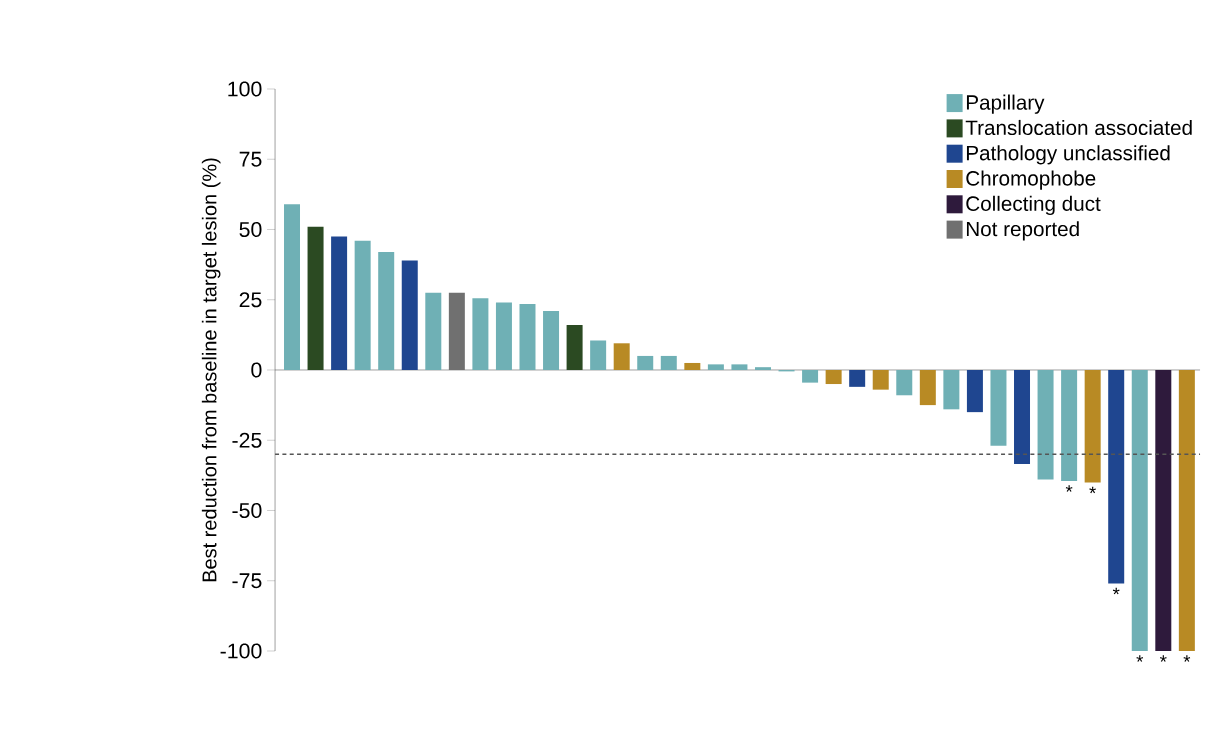 The height and width of the screenshot is (735, 1225). What do you see at coordinates (250, 300) in the screenshot?
I see `y-tick-label: 25` at bounding box center [250, 300].